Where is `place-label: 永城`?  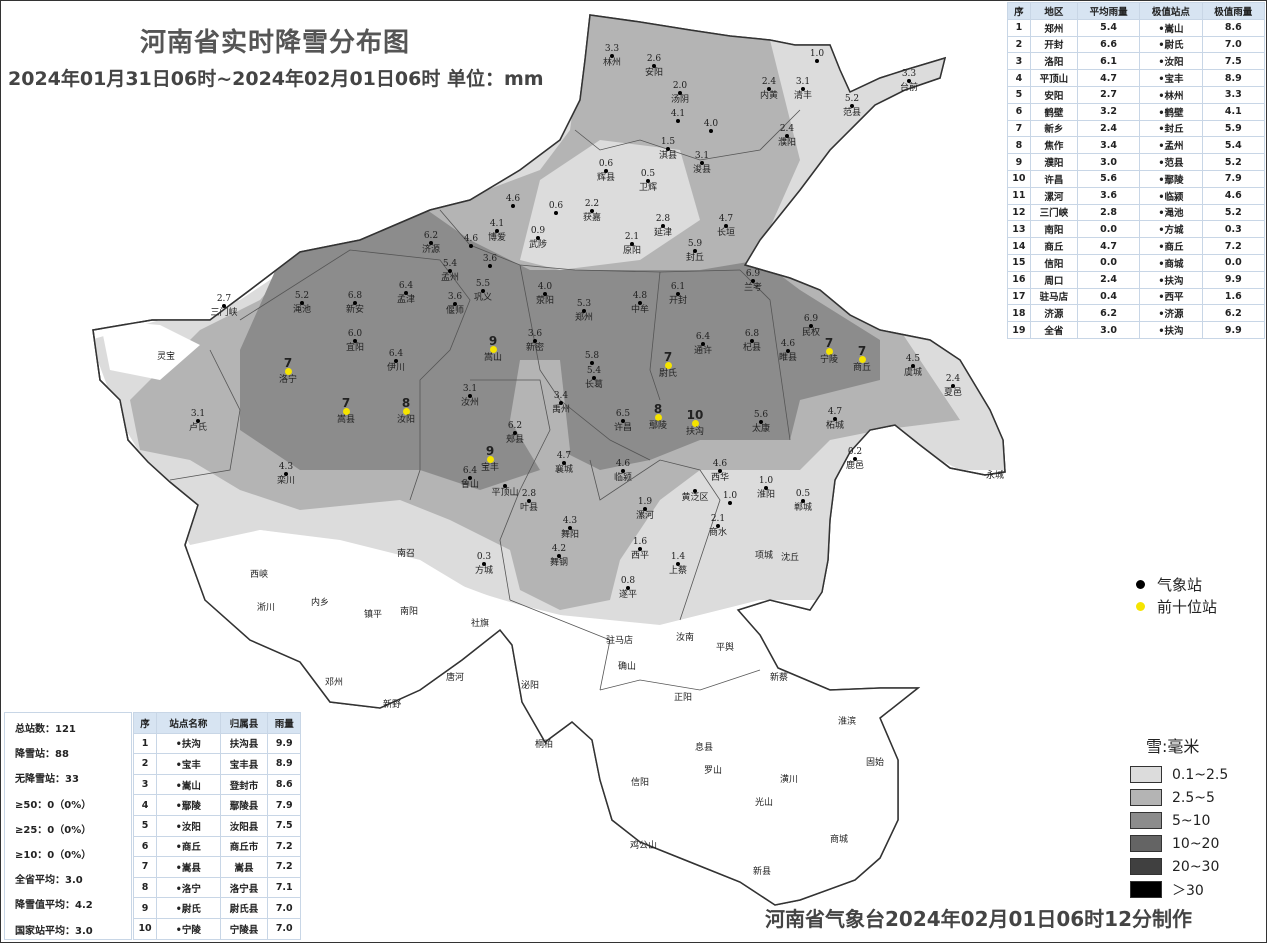
place-label: 永城 is located at coordinates (995, 476).